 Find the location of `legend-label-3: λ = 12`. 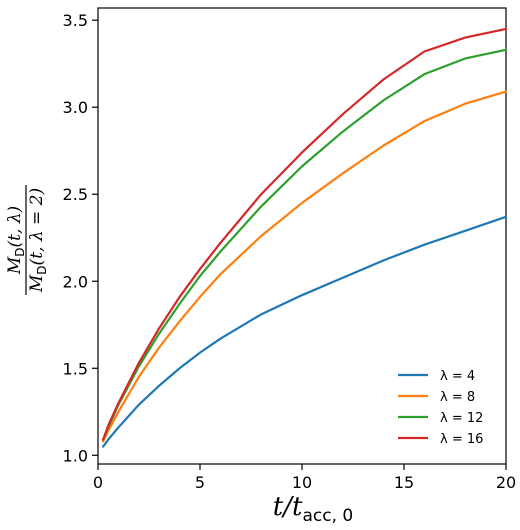

legend-label-3: λ = 12 is located at coordinates (461, 418).